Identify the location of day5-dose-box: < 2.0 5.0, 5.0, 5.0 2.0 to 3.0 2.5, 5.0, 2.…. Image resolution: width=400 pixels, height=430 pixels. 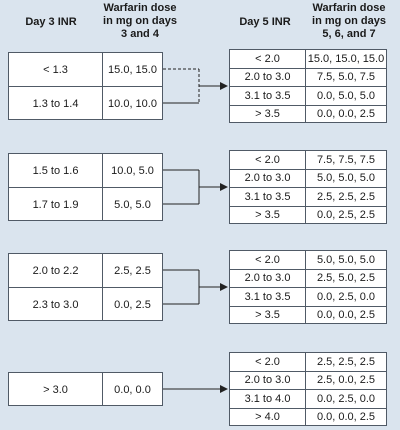
(308, 287).